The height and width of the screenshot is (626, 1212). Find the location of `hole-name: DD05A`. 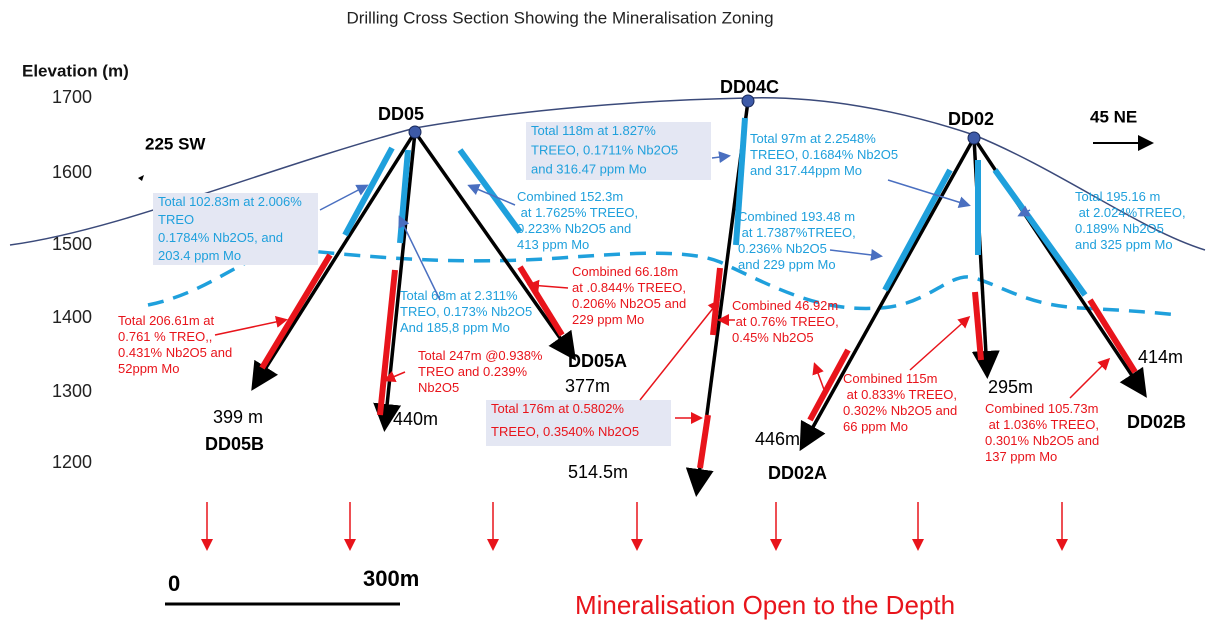

hole-name: DD05A is located at coordinates (597, 361).